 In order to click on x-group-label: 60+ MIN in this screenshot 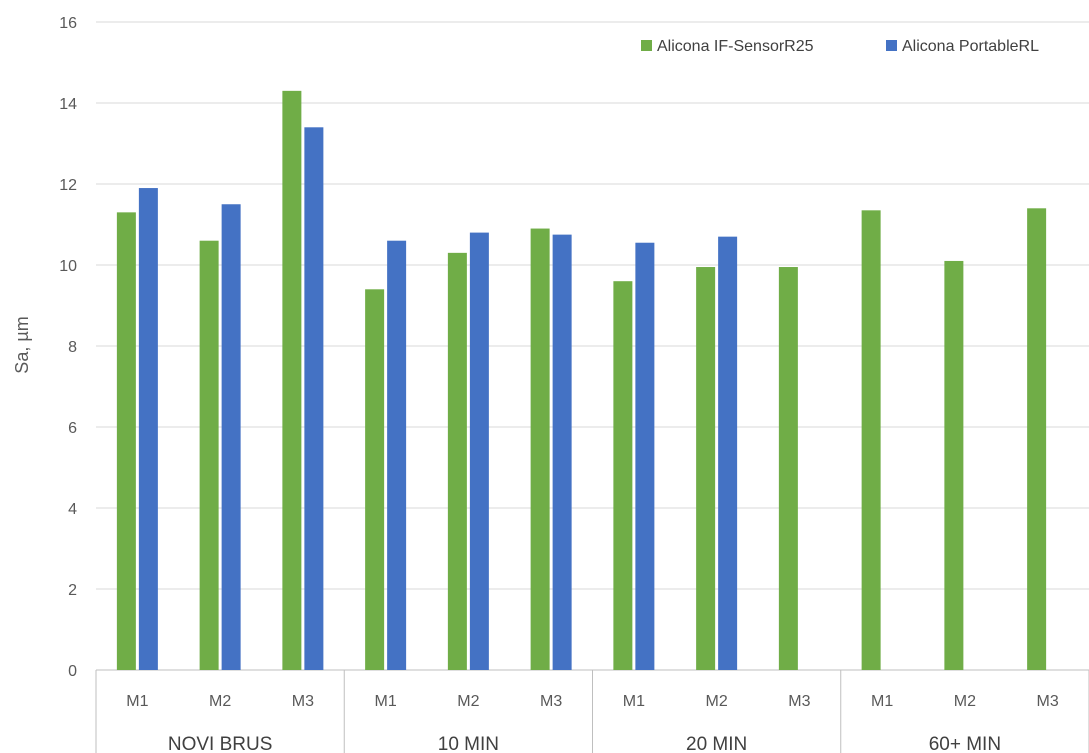, I will do `click(965, 743)`.